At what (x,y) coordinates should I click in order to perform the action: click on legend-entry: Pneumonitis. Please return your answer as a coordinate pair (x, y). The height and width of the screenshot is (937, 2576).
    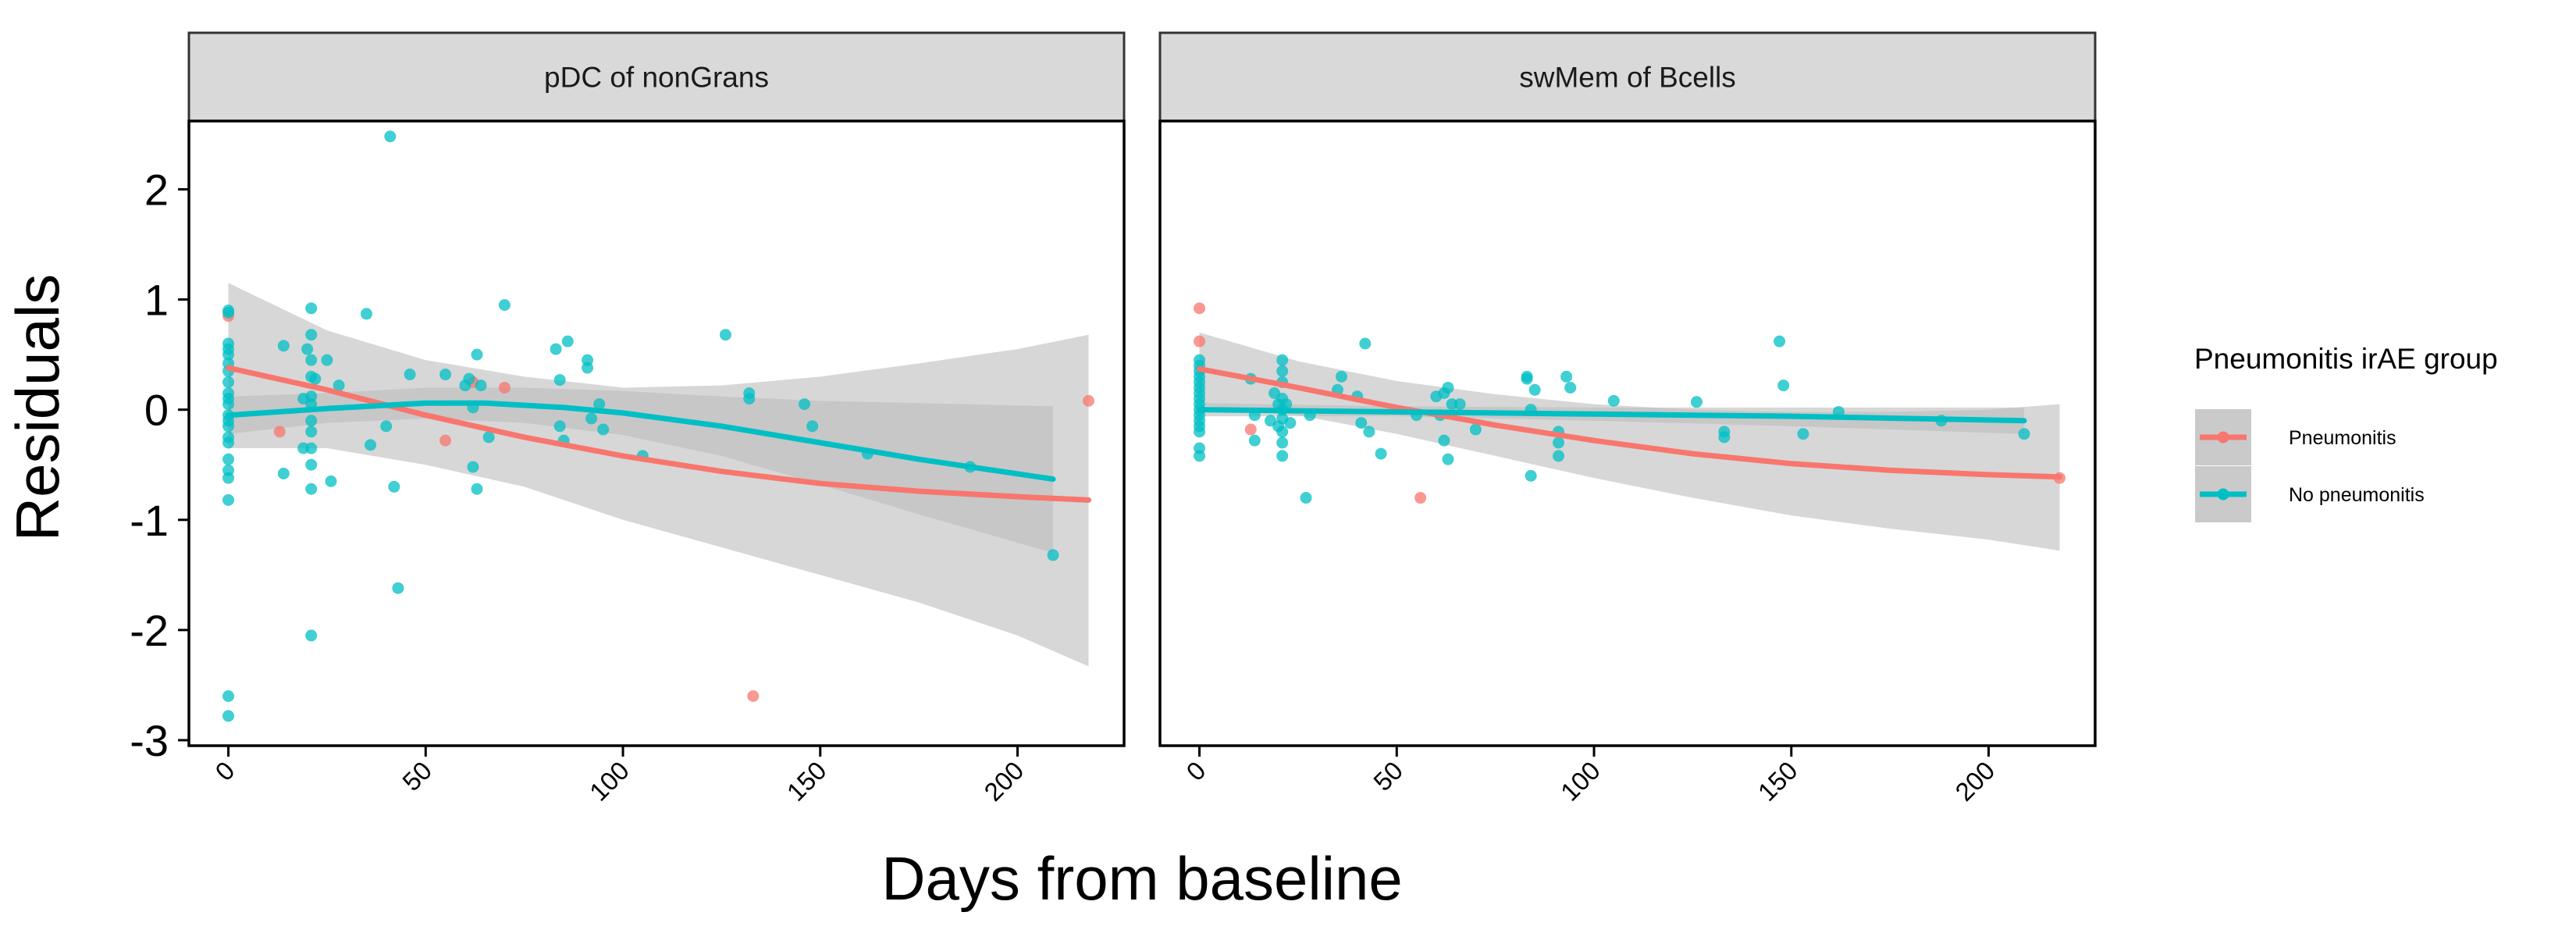
    Looking at the image, I should click on (2295, 437).